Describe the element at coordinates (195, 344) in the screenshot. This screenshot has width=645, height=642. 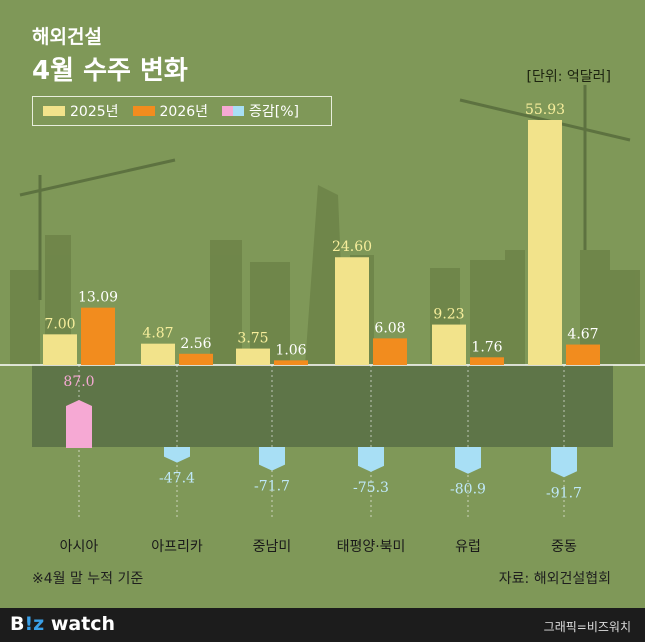
I see `label-2026: 2.56` at that location.